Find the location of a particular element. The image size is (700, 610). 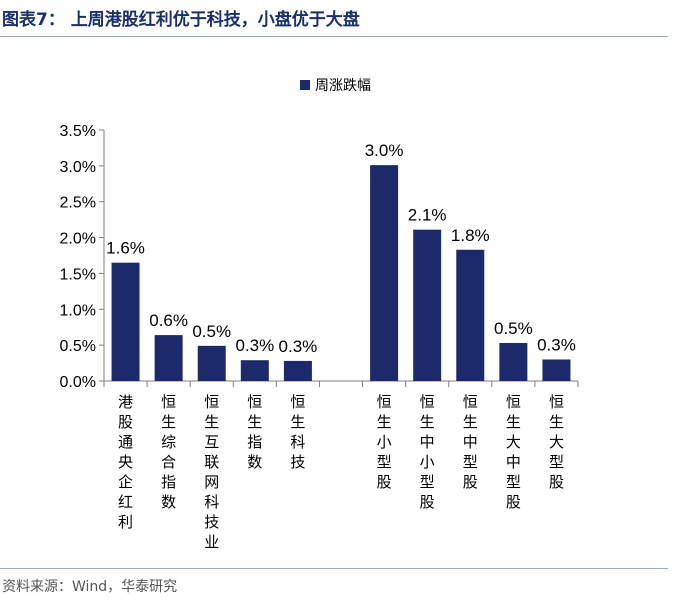

category-label: 恒生大中型股 is located at coordinates (513, 452).